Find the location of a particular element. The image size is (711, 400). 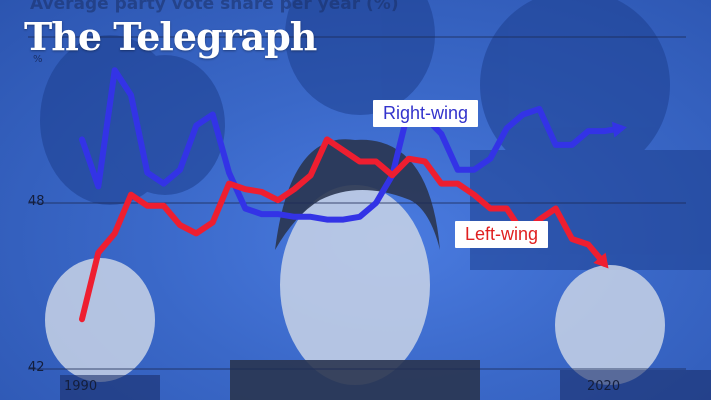

telegraph-logo: The Telegraph is located at coordinates (170, 36).